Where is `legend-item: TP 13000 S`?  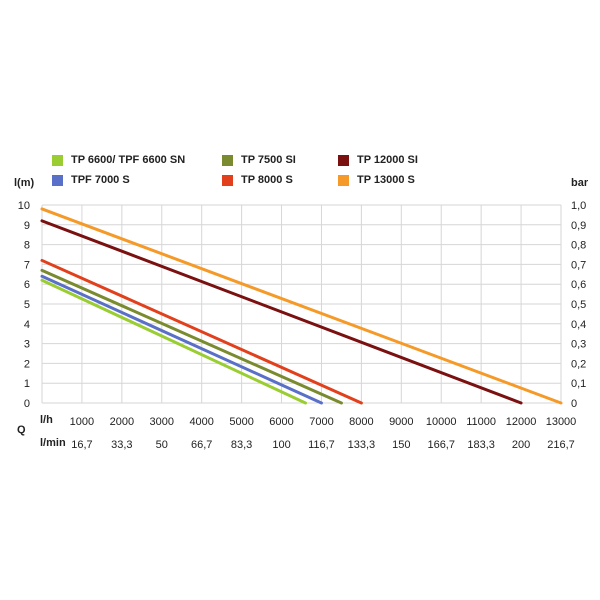 legend-item: TP 13000 S is located at coordinates (376, 180).